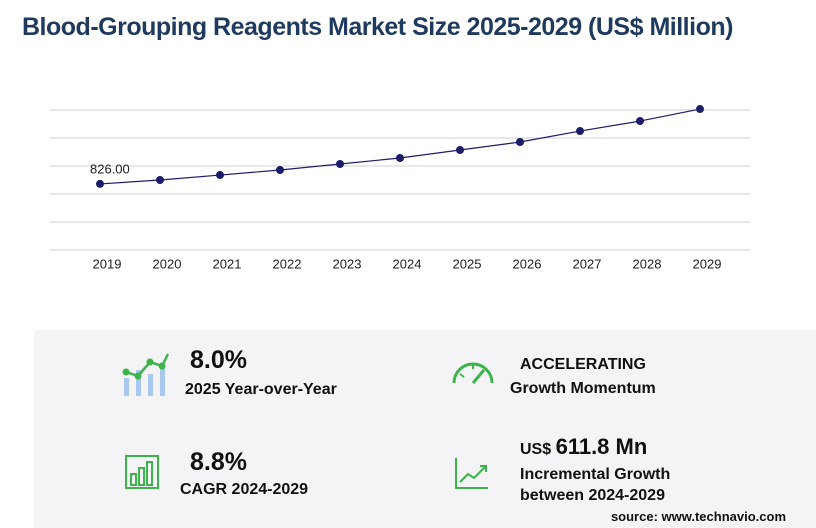  What do you see at coordinates (467, 263) in the screenshot?
I see `x-tick-label: 2025` at bounding box center [467, 263].